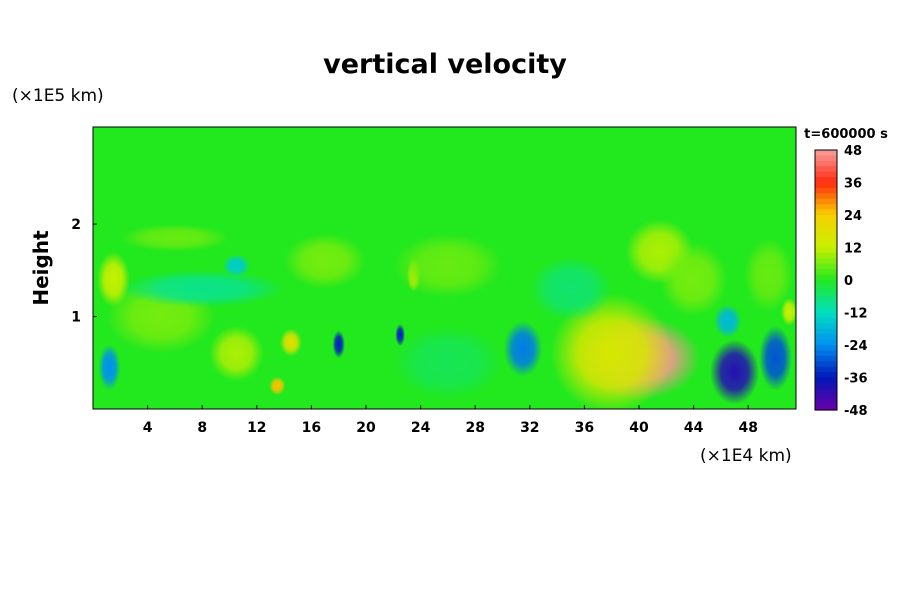 The height and width of the screenshot is (600, 900). Describe the element at coordinates (856, 346) in the screenshot. I see `colorbar-tick-label: -24` at that location.